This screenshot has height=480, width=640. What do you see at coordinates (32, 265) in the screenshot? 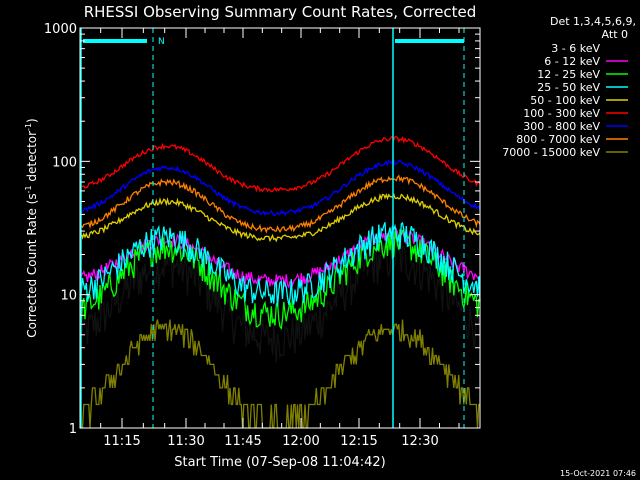
I see `y-axis-label-main: Corrected Count Rate (s` at bounding box center [32, 265].